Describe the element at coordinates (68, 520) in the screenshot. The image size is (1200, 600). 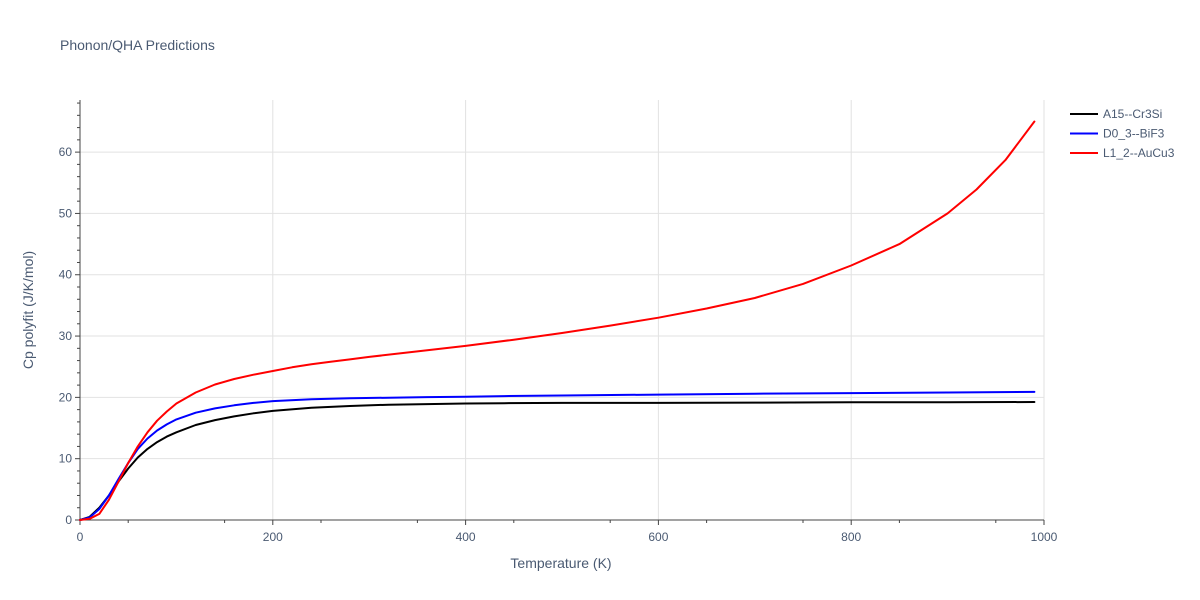
I see `y-tick-label: 0` at that location.